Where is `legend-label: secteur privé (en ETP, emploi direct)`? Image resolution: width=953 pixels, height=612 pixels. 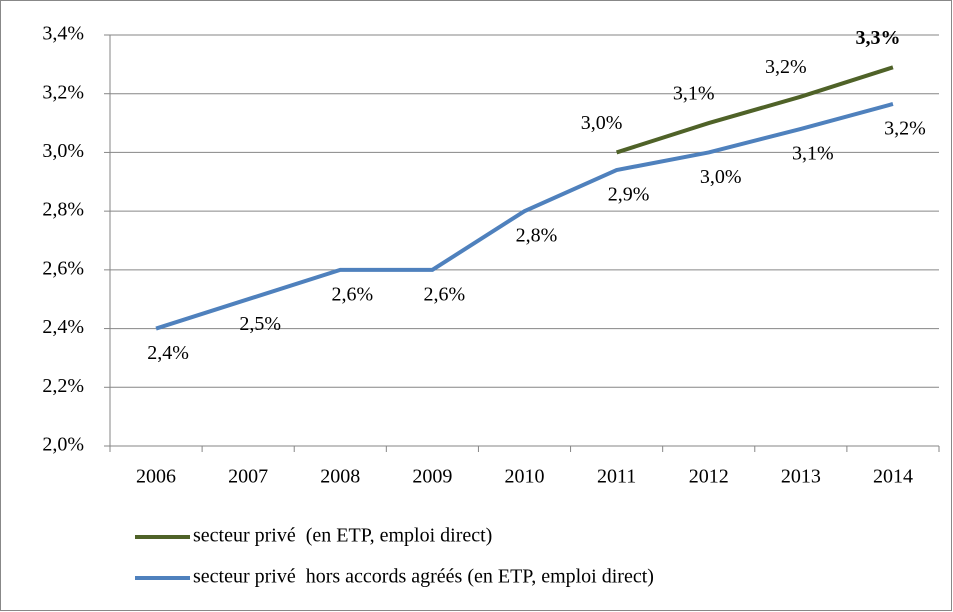
legend-label: secteur privé (en ETP, emploi direct) is located at coordinates (342, 536).